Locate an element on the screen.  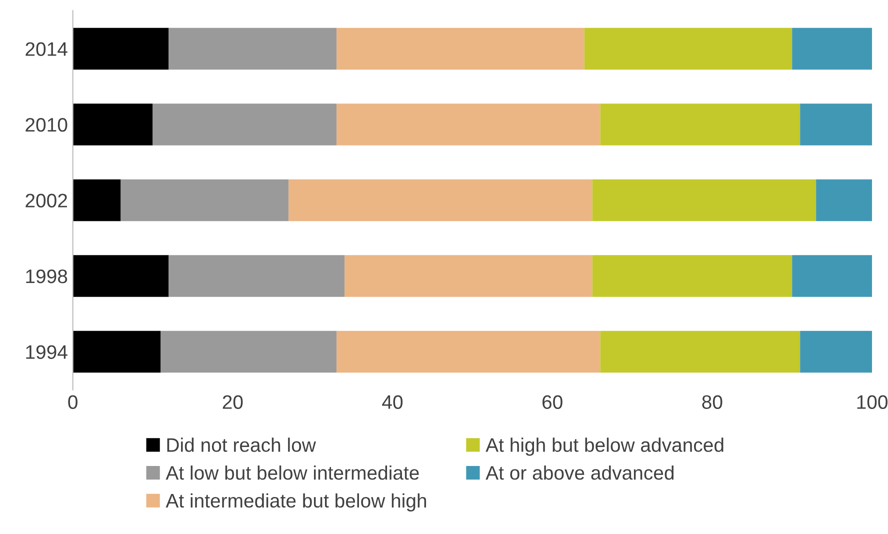
y-tick-label: 1998 is located at coordinates (47, 276).